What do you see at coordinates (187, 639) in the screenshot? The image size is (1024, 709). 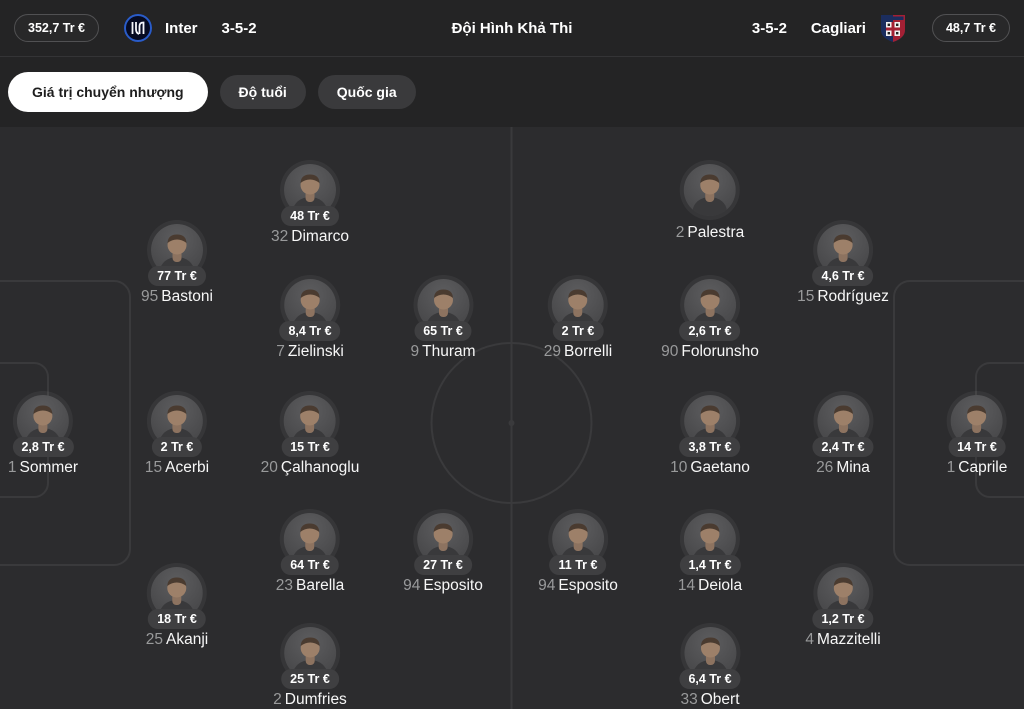 I see `player-name: Akanji` at bounding box center [187, 639].